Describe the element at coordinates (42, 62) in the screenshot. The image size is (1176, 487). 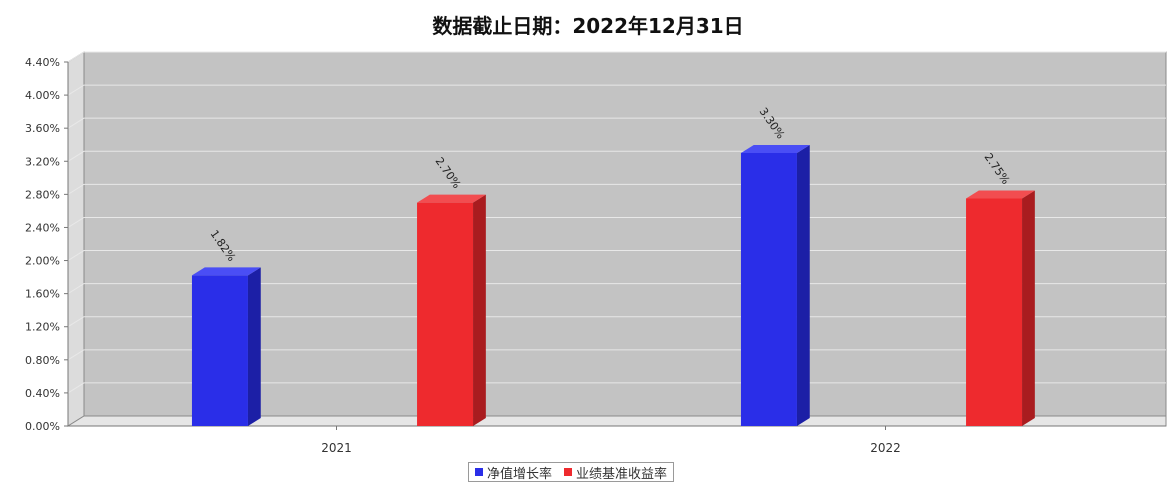
I see `y-tick-label: 4.40%` at that location.